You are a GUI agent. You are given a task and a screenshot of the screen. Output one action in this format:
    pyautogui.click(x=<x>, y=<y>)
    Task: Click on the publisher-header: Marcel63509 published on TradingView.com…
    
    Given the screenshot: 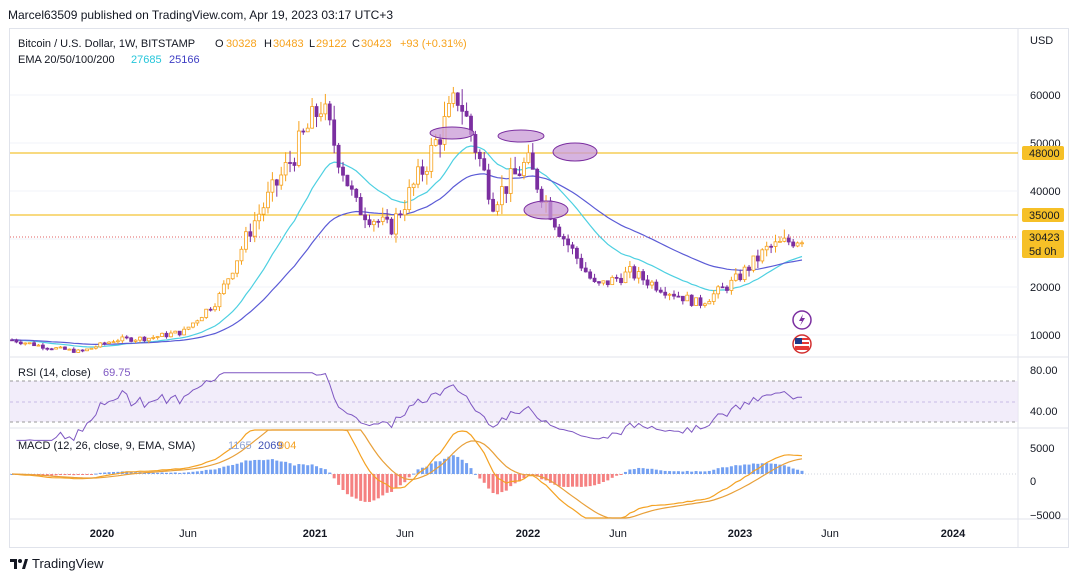 What is the action you would take?
    pyautogui.click(x=201, y=15)
    